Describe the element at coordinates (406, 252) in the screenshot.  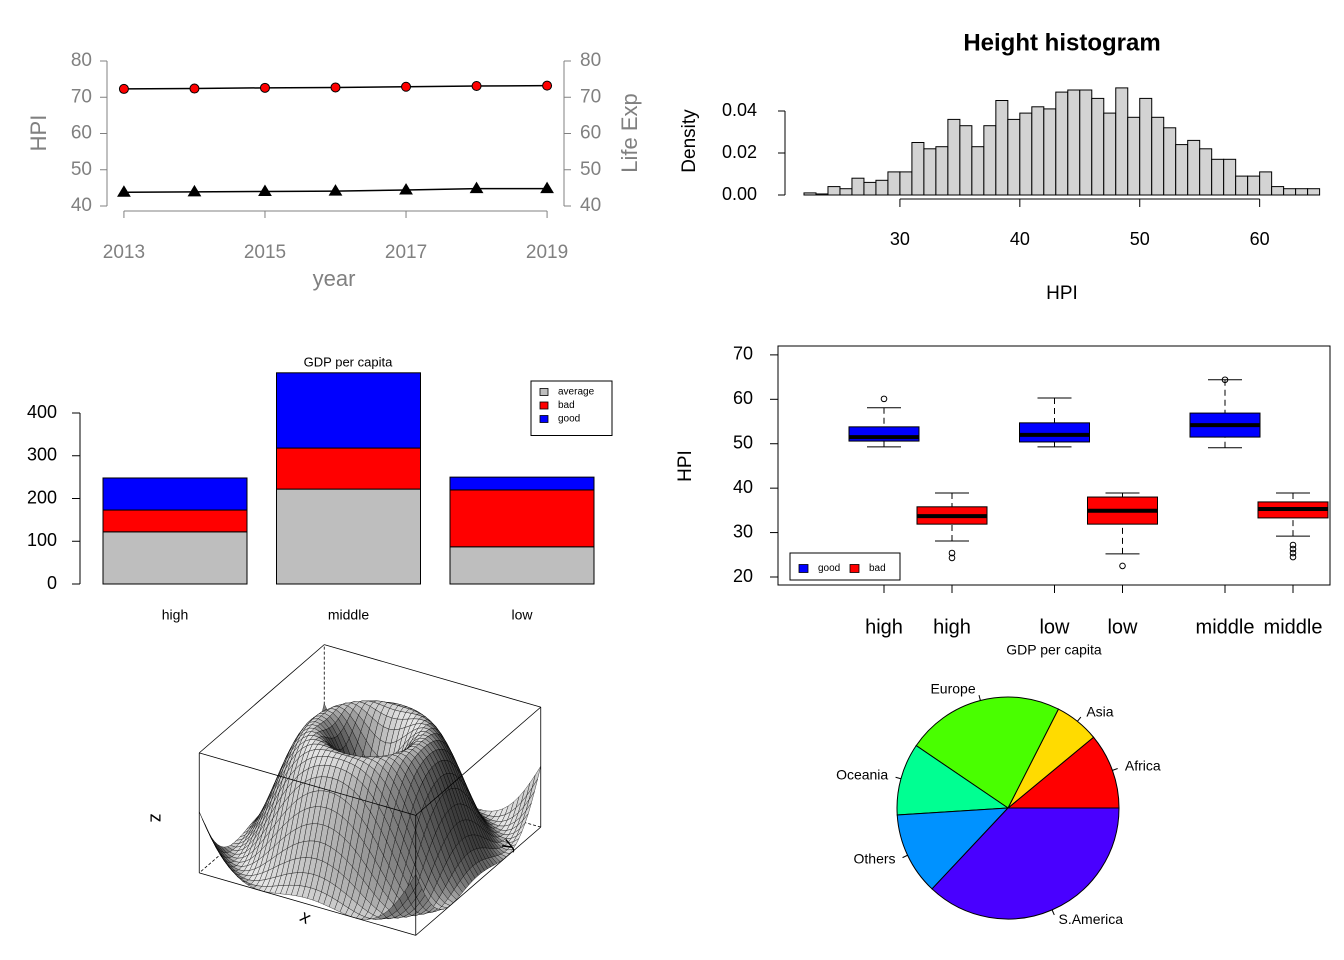
I see `x-tick-label: 2017` at that location.